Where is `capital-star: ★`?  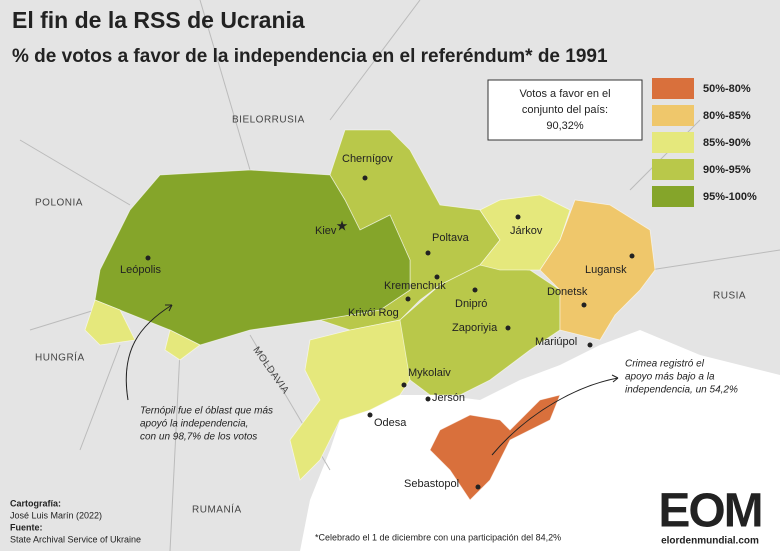
capital-star: ★ is located at coordinates (342, 226).